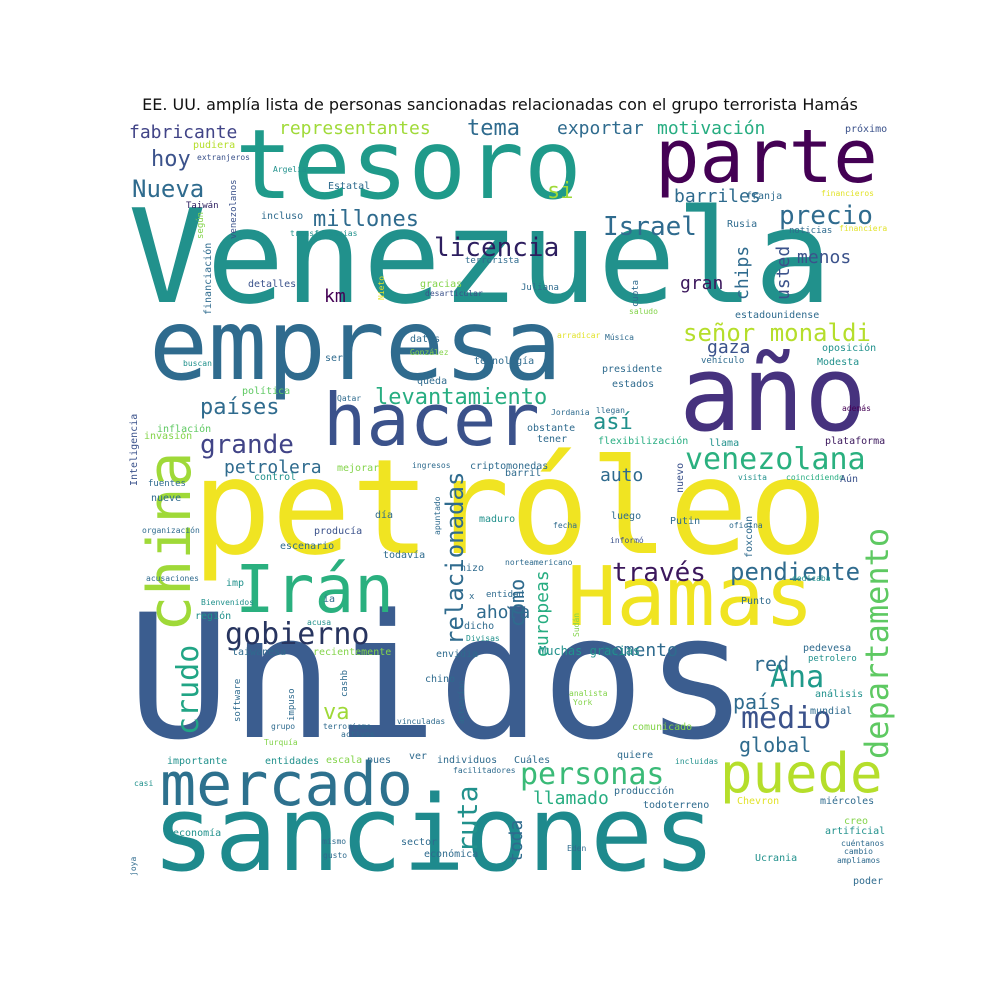 The width and height of the screenshot is (1000, 1000). Describe the element at coordinates (168, 189) in the screenshot. I see `word-nueva: Nueva` at that location.